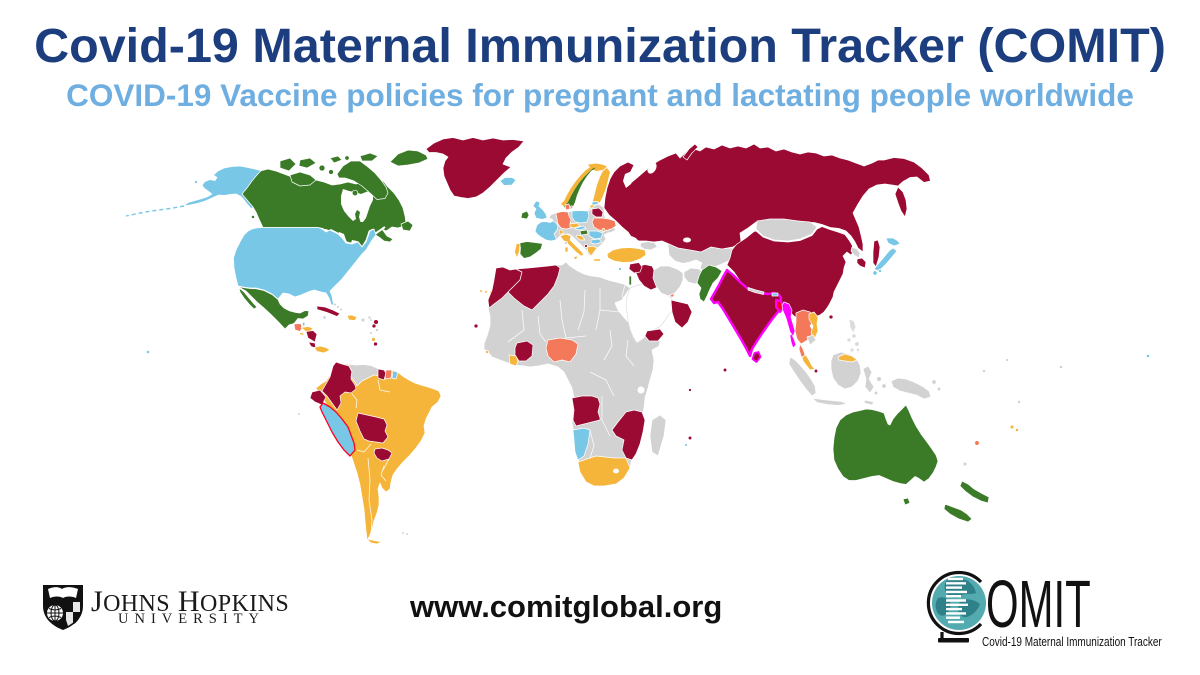 This screenshot has width=1200, height=675. Describe the element at coordinates (191, 619) in the screenshot. I see `svg-text: UNIVERSITY` at that location.